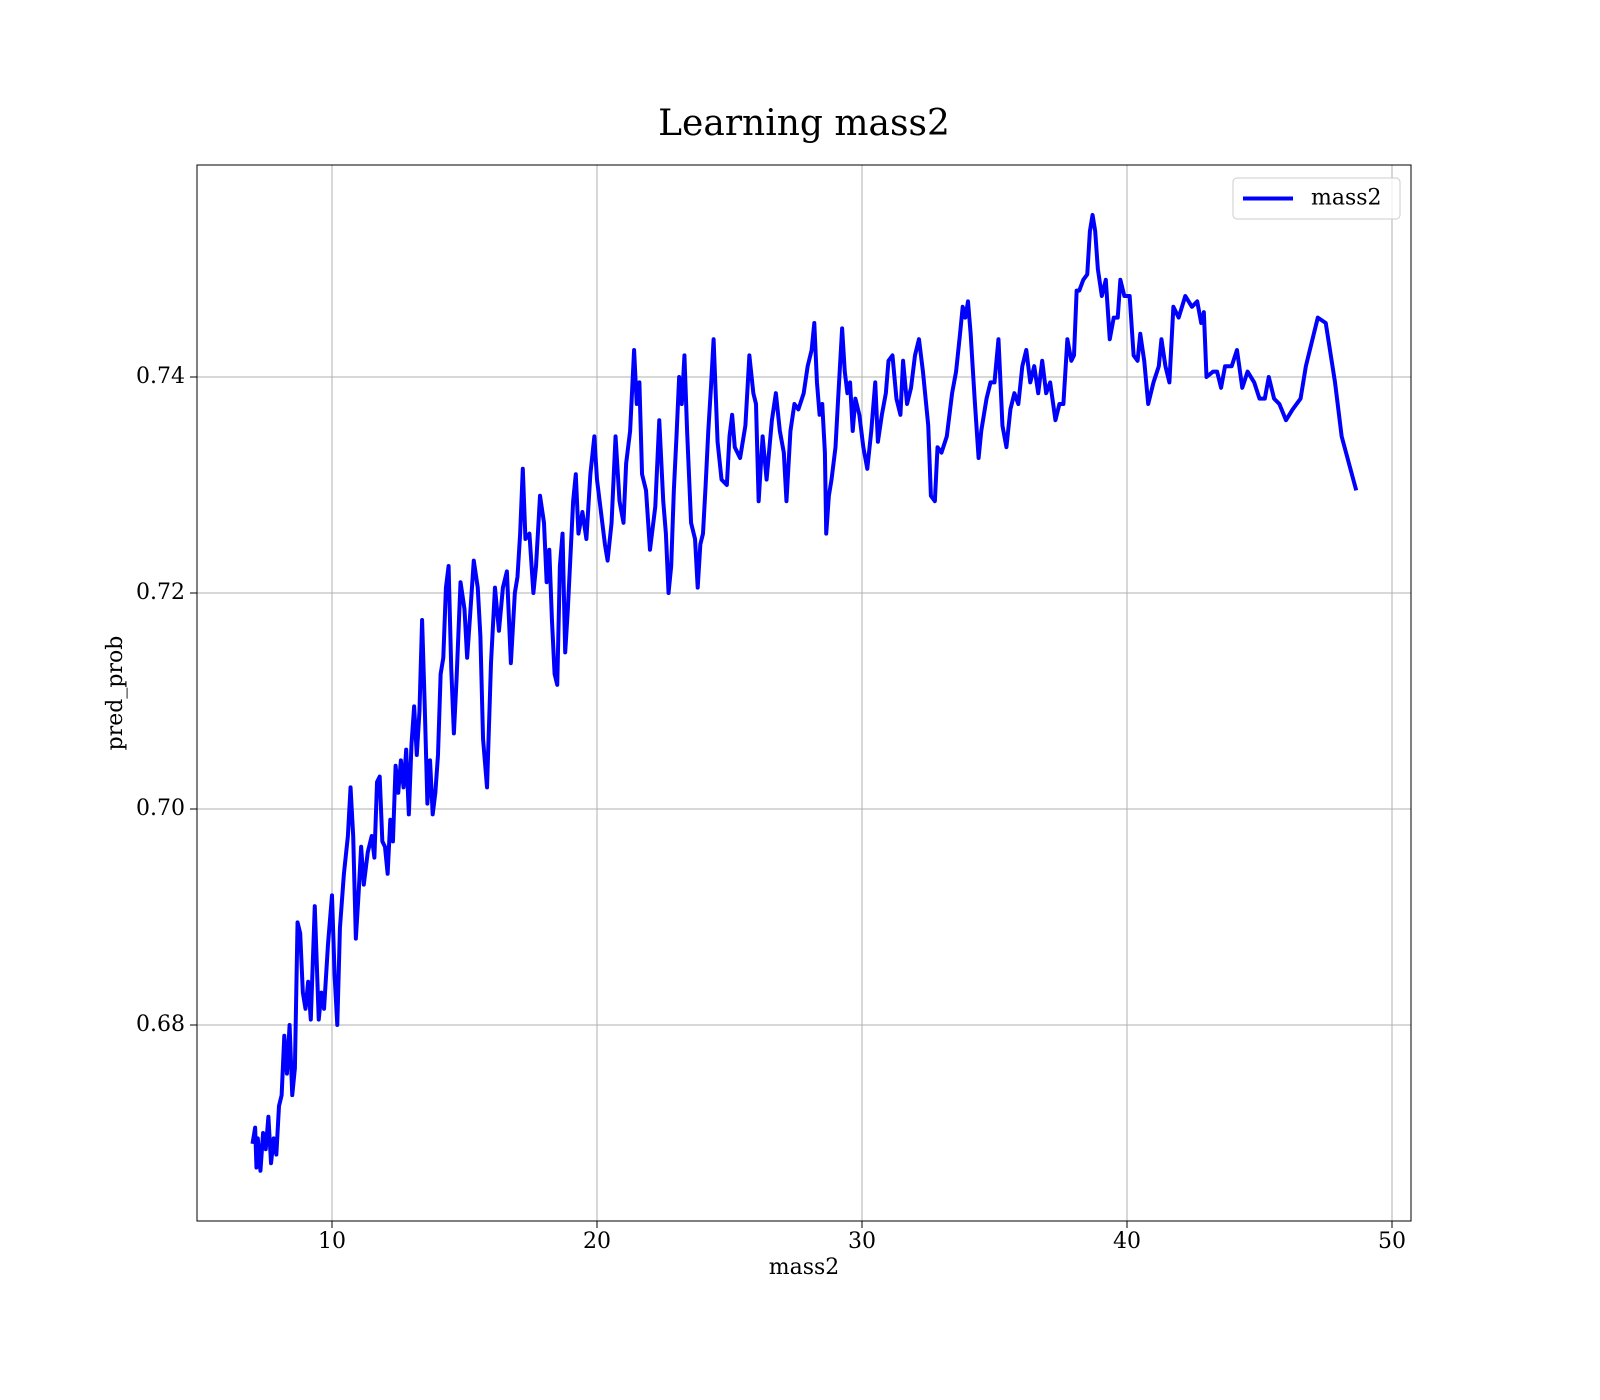  Describe the element at coordinates (160, 376) in the screenshot. I see `y-tick-label: 0.74` at that location.